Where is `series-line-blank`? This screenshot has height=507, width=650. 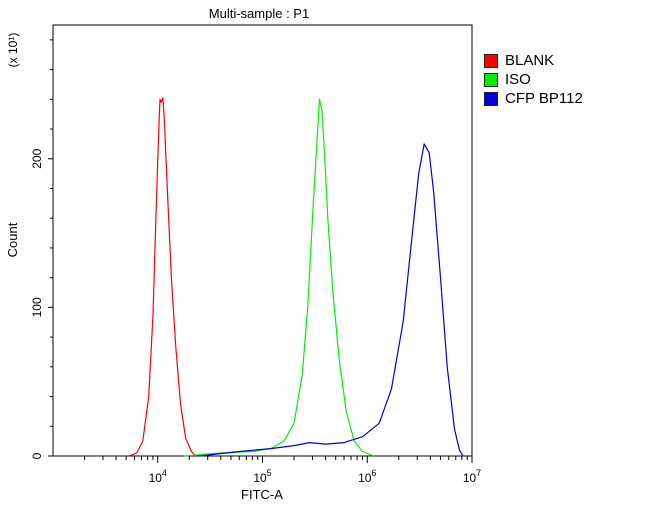
series-line-blank is located at coordinates (162, 277).